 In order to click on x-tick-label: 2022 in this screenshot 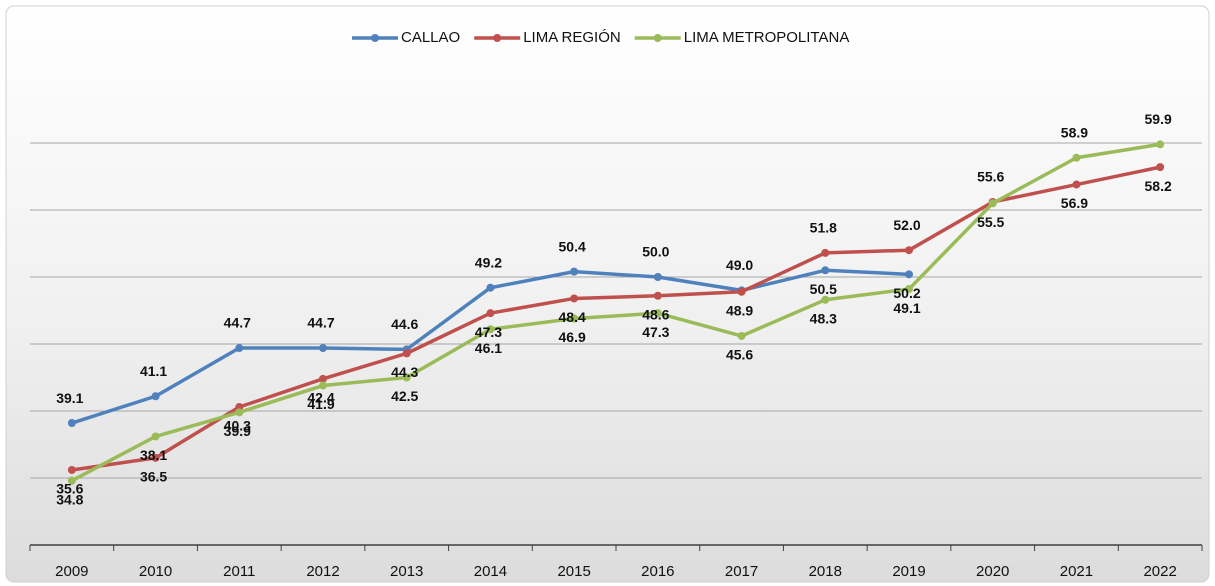, I will do `click(1159, 571)`.